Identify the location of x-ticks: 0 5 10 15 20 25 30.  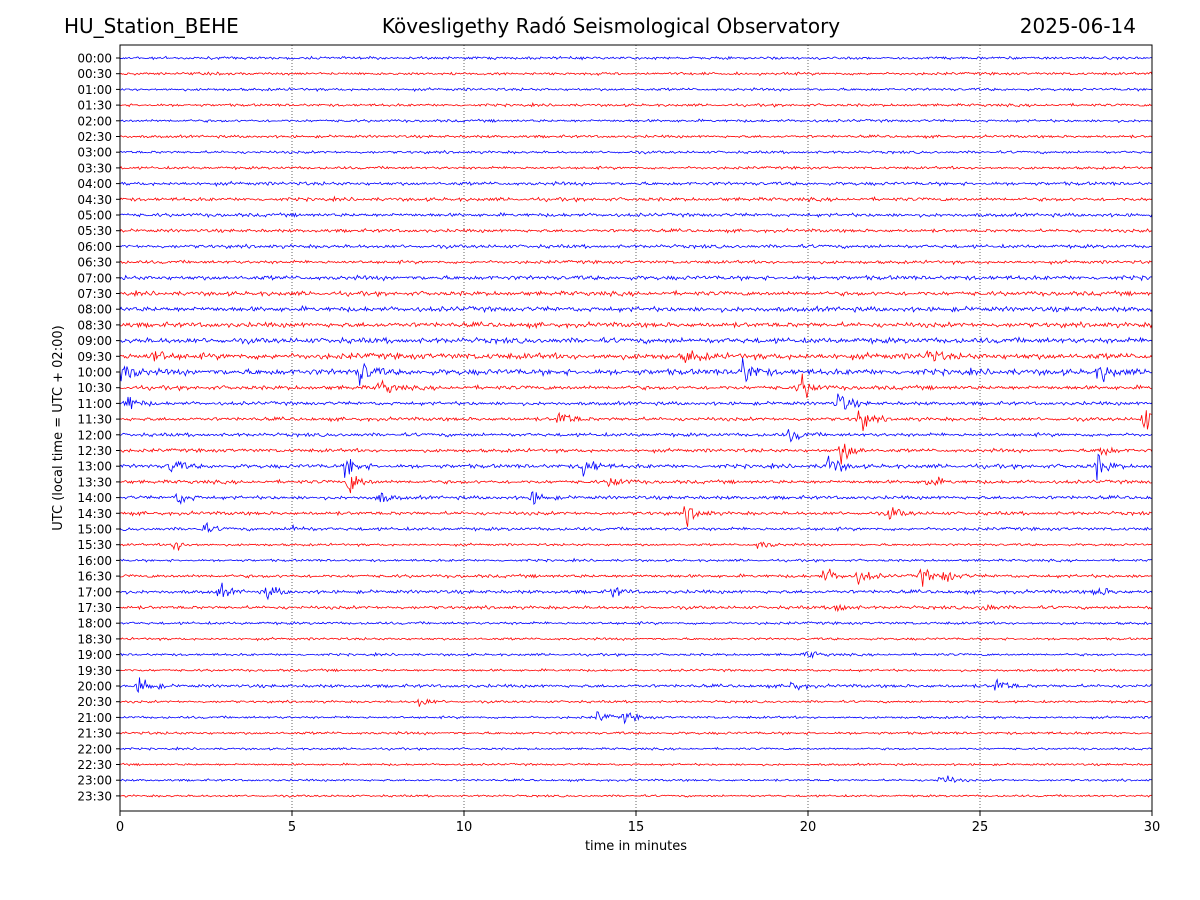
(638, 823).